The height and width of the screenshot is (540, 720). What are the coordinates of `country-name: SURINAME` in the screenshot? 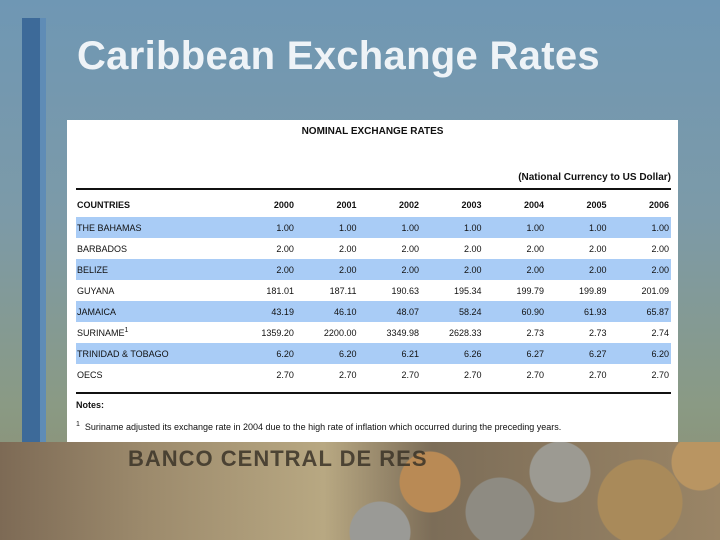 It's located at (101, 333).